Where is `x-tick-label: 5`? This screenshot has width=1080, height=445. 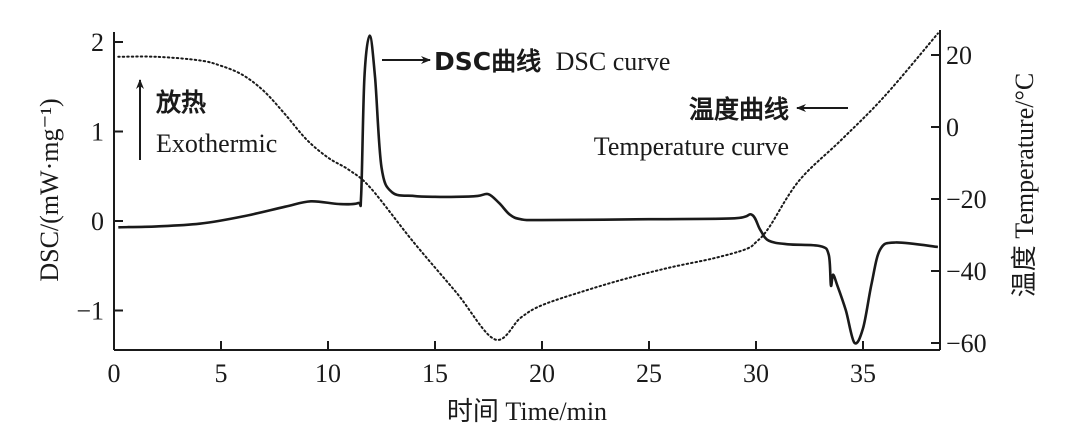 x-tick-label: 5 is located at coordinates (221, 373).